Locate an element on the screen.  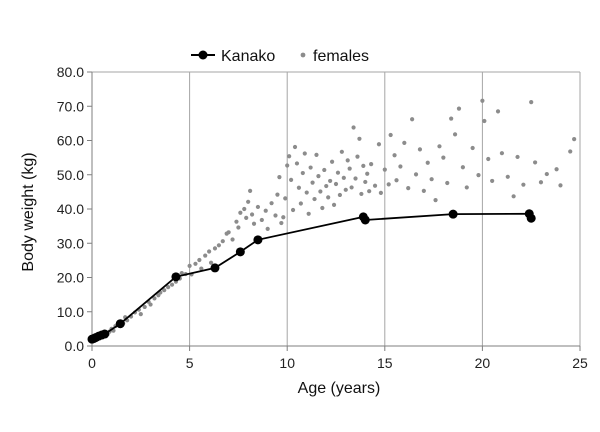
legend-females-label: females is located at coordinates (341, 56).